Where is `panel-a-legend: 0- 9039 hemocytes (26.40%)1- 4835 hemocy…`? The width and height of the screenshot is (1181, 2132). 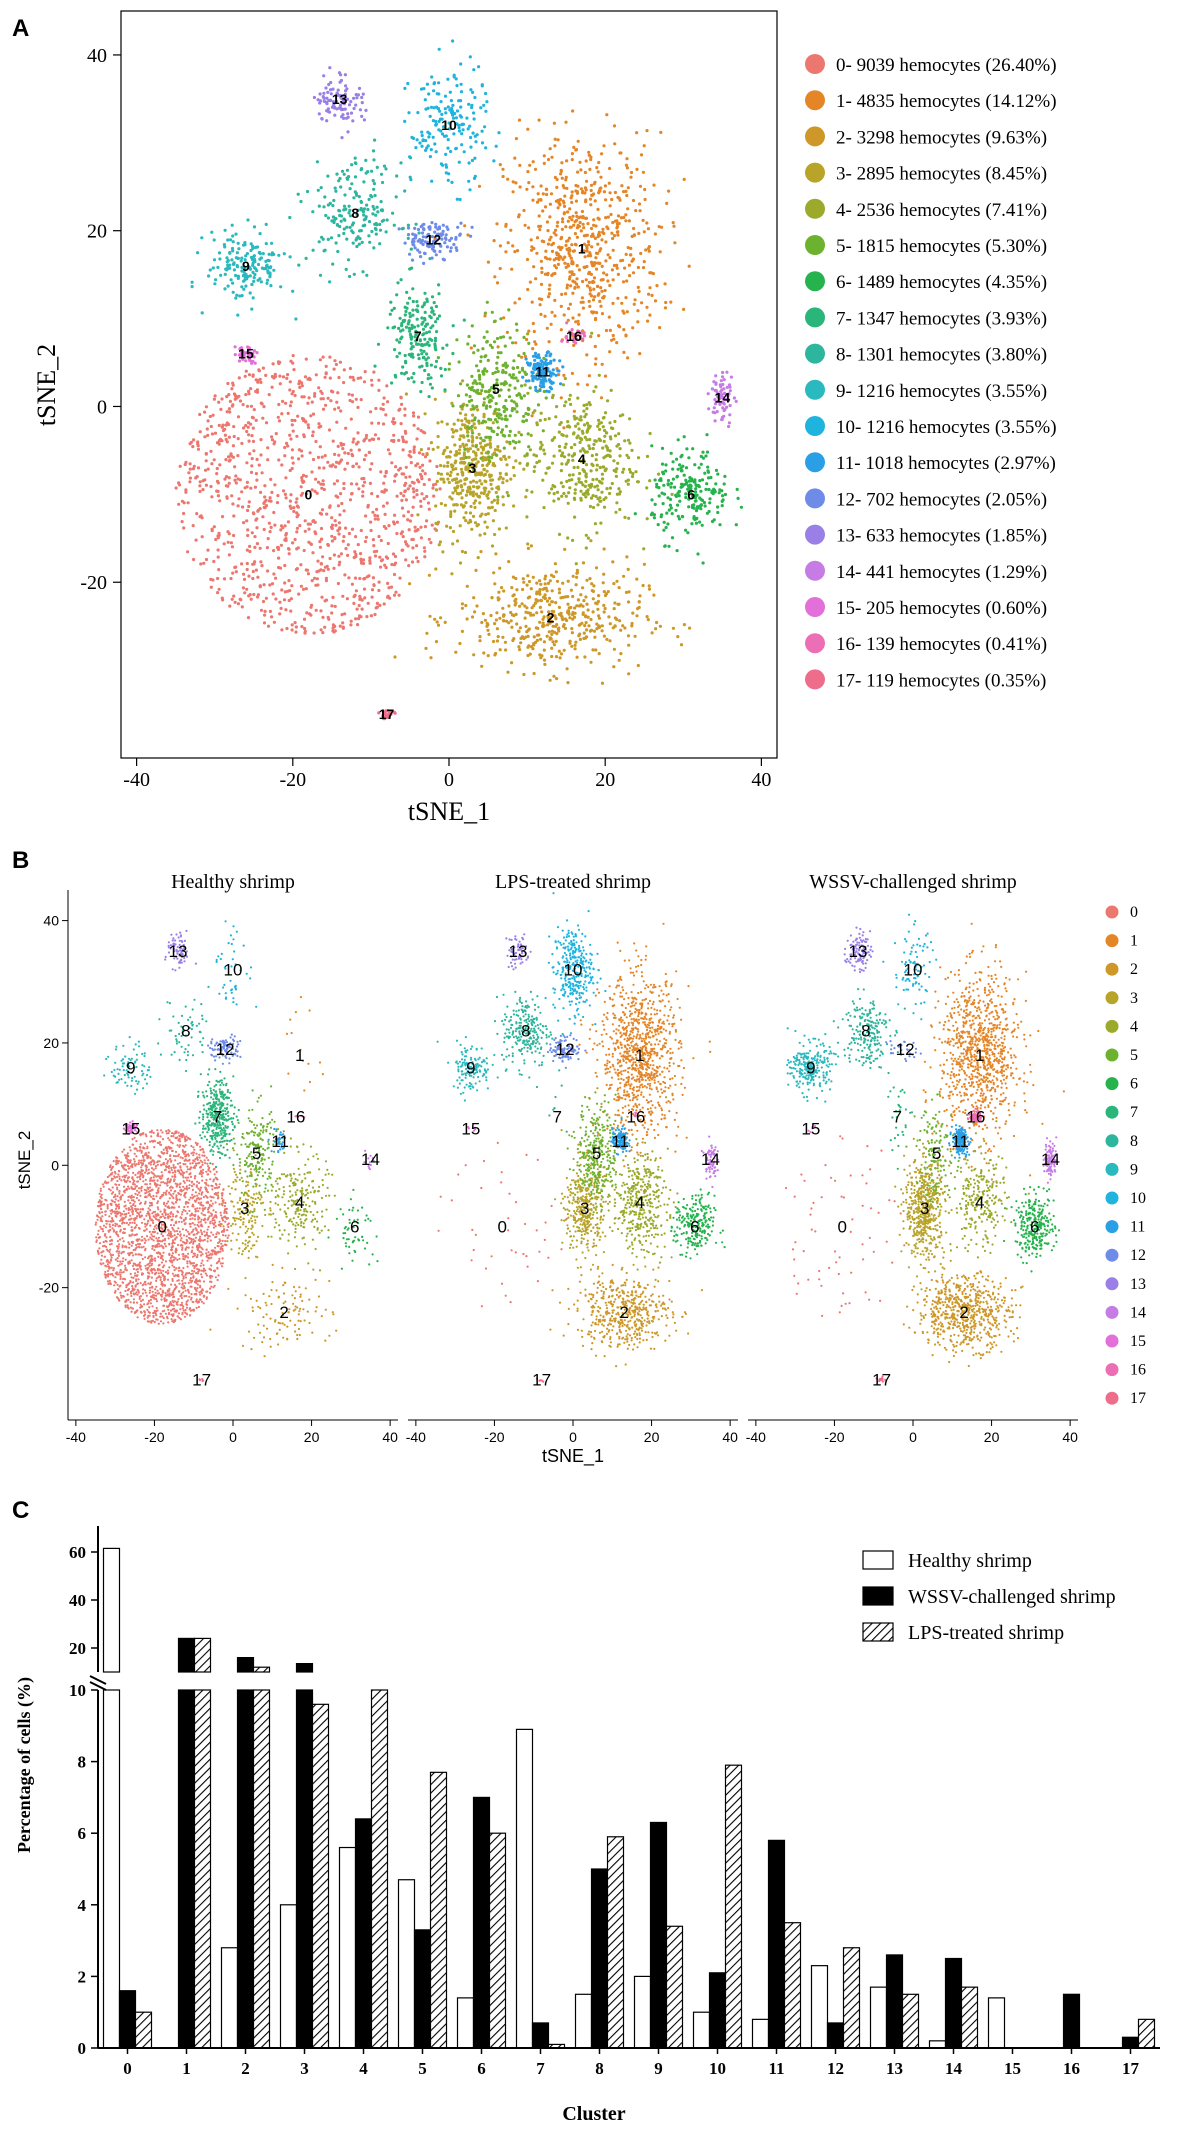 panel-a-legend: 0- 9039 hemocytes (26.40%)1- 4835 hemocy… is located at coordinates (931, 372).